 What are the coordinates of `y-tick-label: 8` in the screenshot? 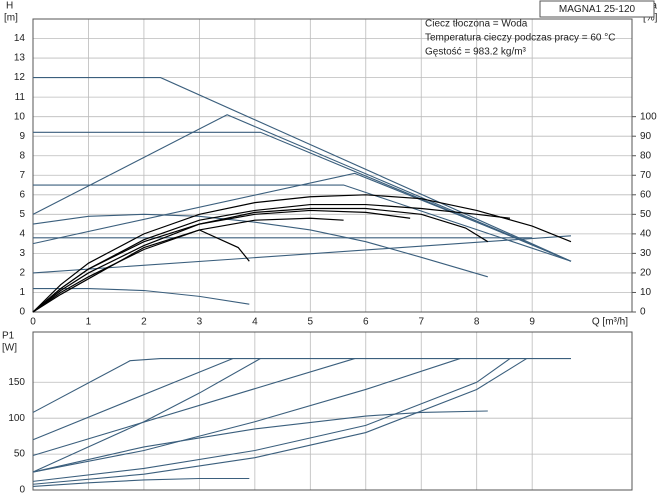 It's located at (22, 155).